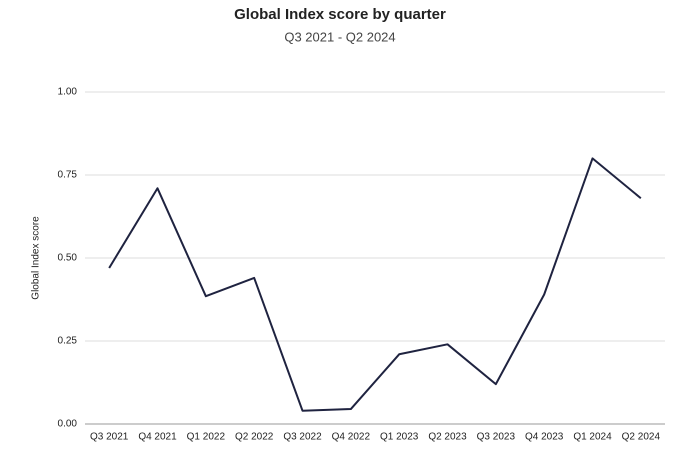 This screenshot has width=680, height=453. I want to click on x-tick-label: Q1 2024, so click(592, 437).